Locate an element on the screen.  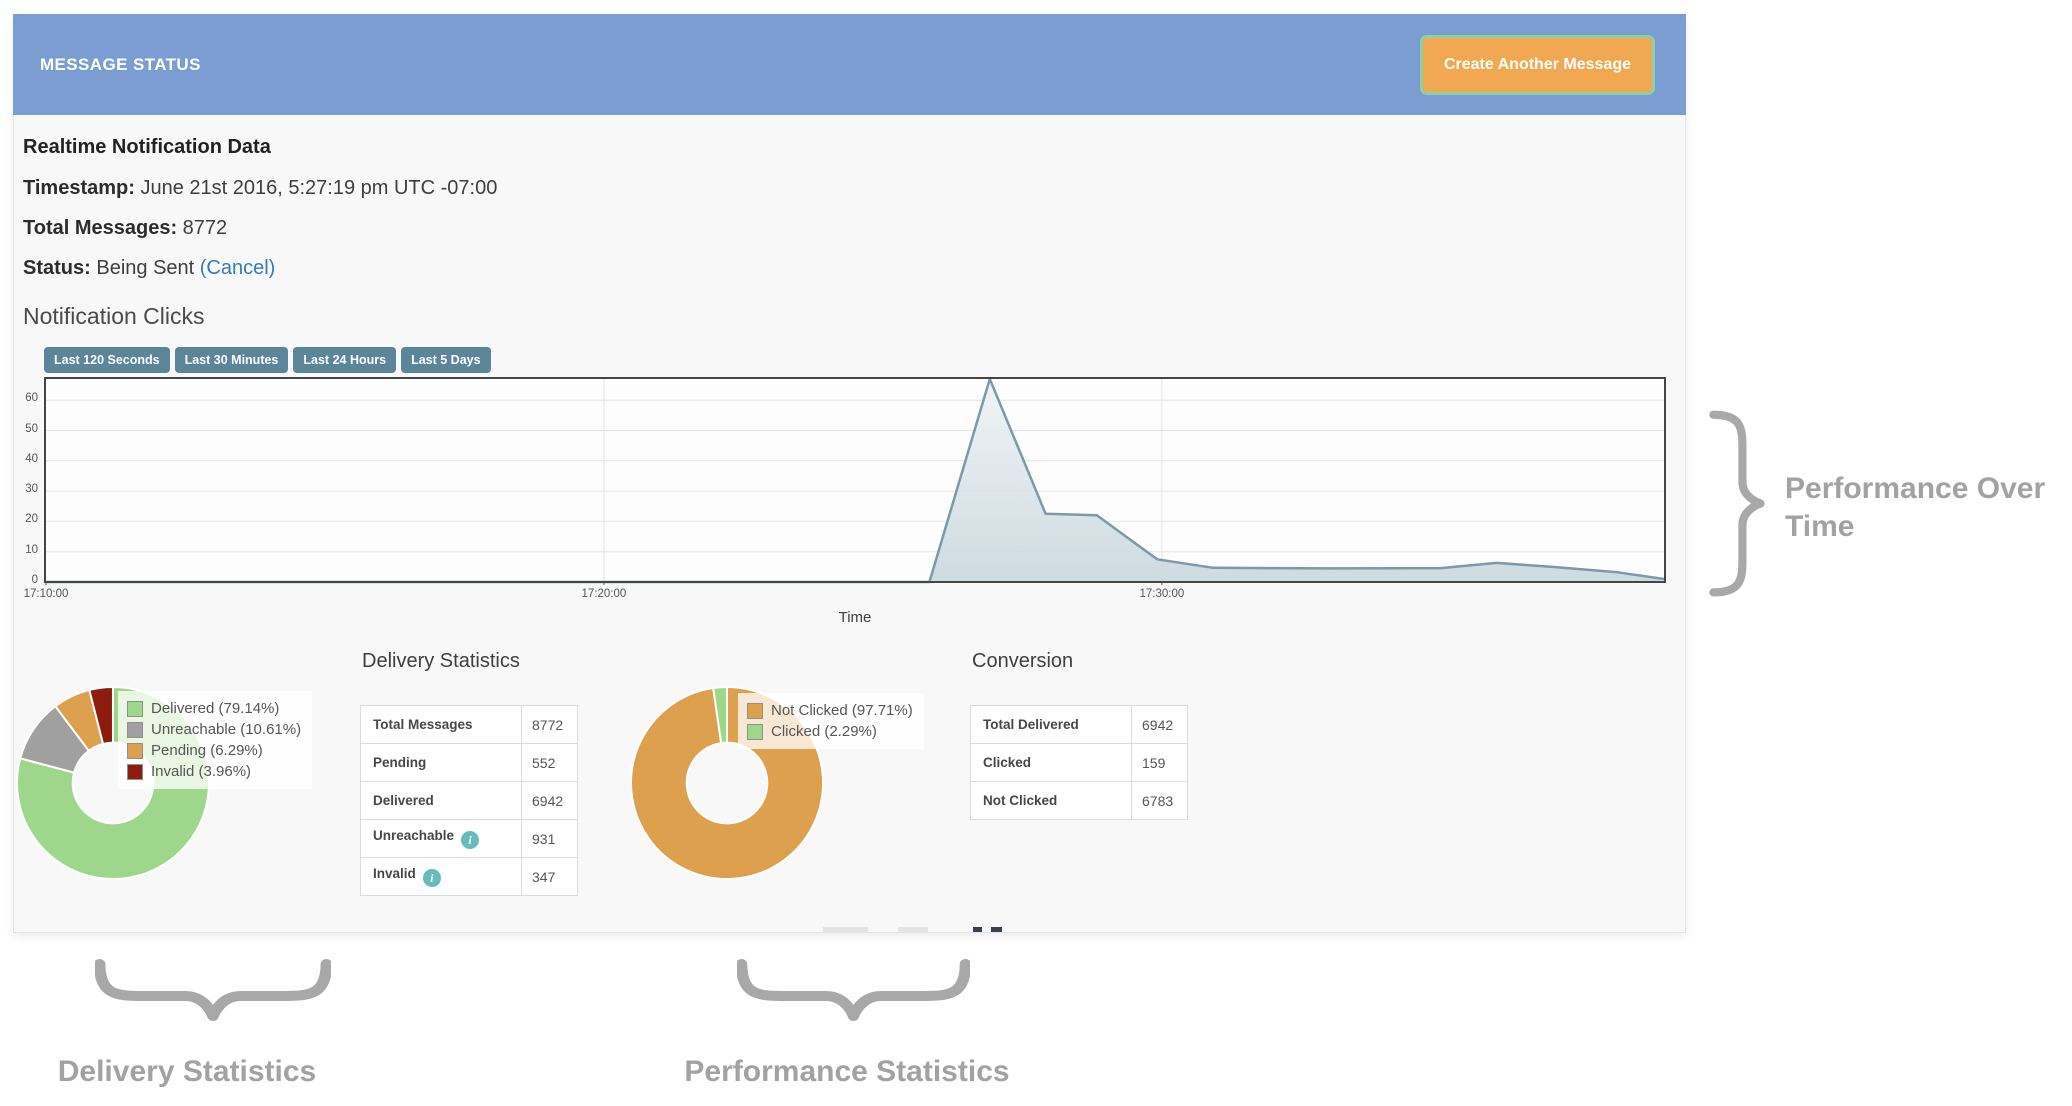
total-messages-line: Total Messages: 8772 is located at coordinates (125, 228).